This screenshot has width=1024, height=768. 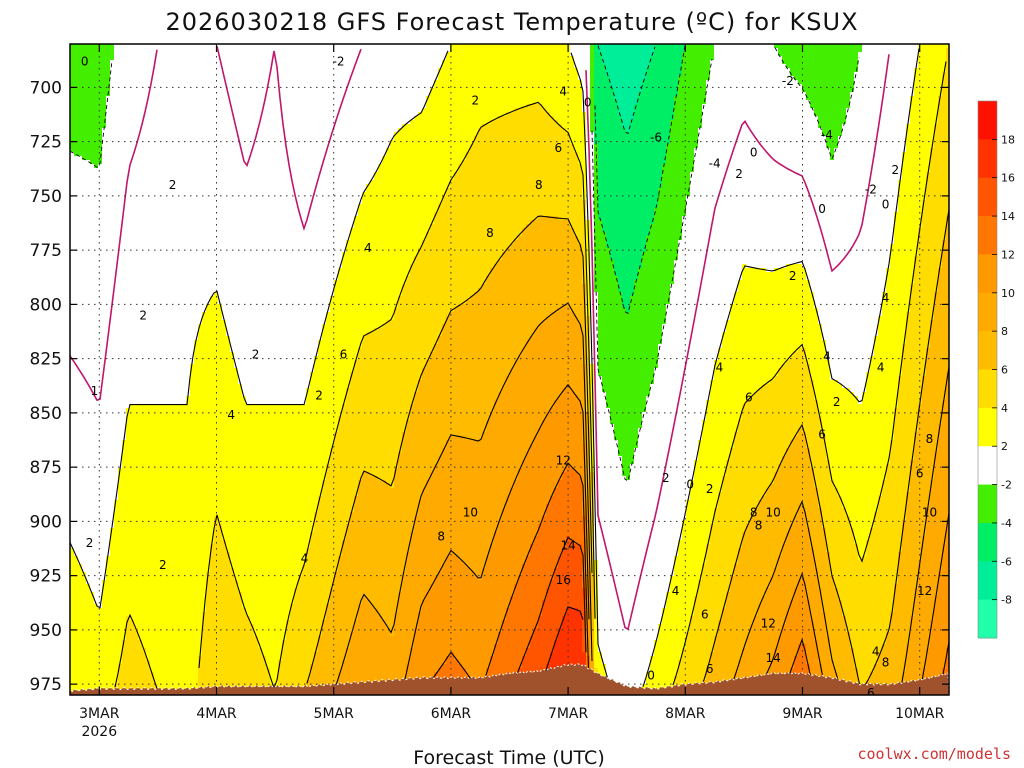 I want to click on y-tick-label: 950, so click(x=46, y=631).